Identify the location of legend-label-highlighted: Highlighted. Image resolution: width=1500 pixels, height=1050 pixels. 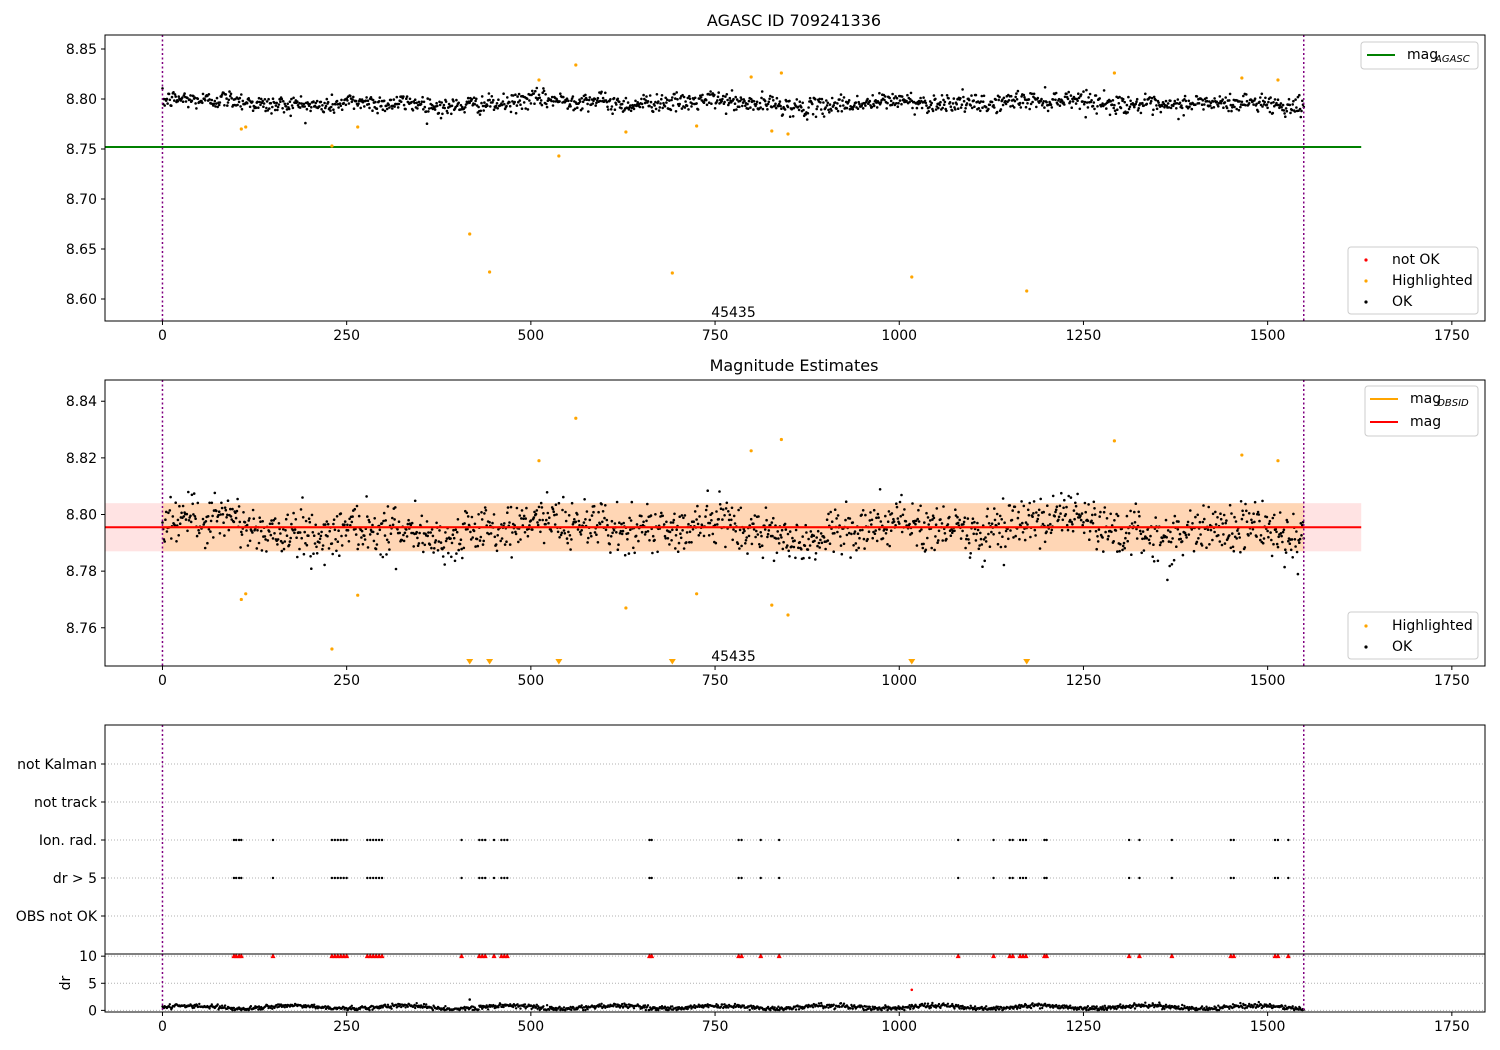
(1432, 281).